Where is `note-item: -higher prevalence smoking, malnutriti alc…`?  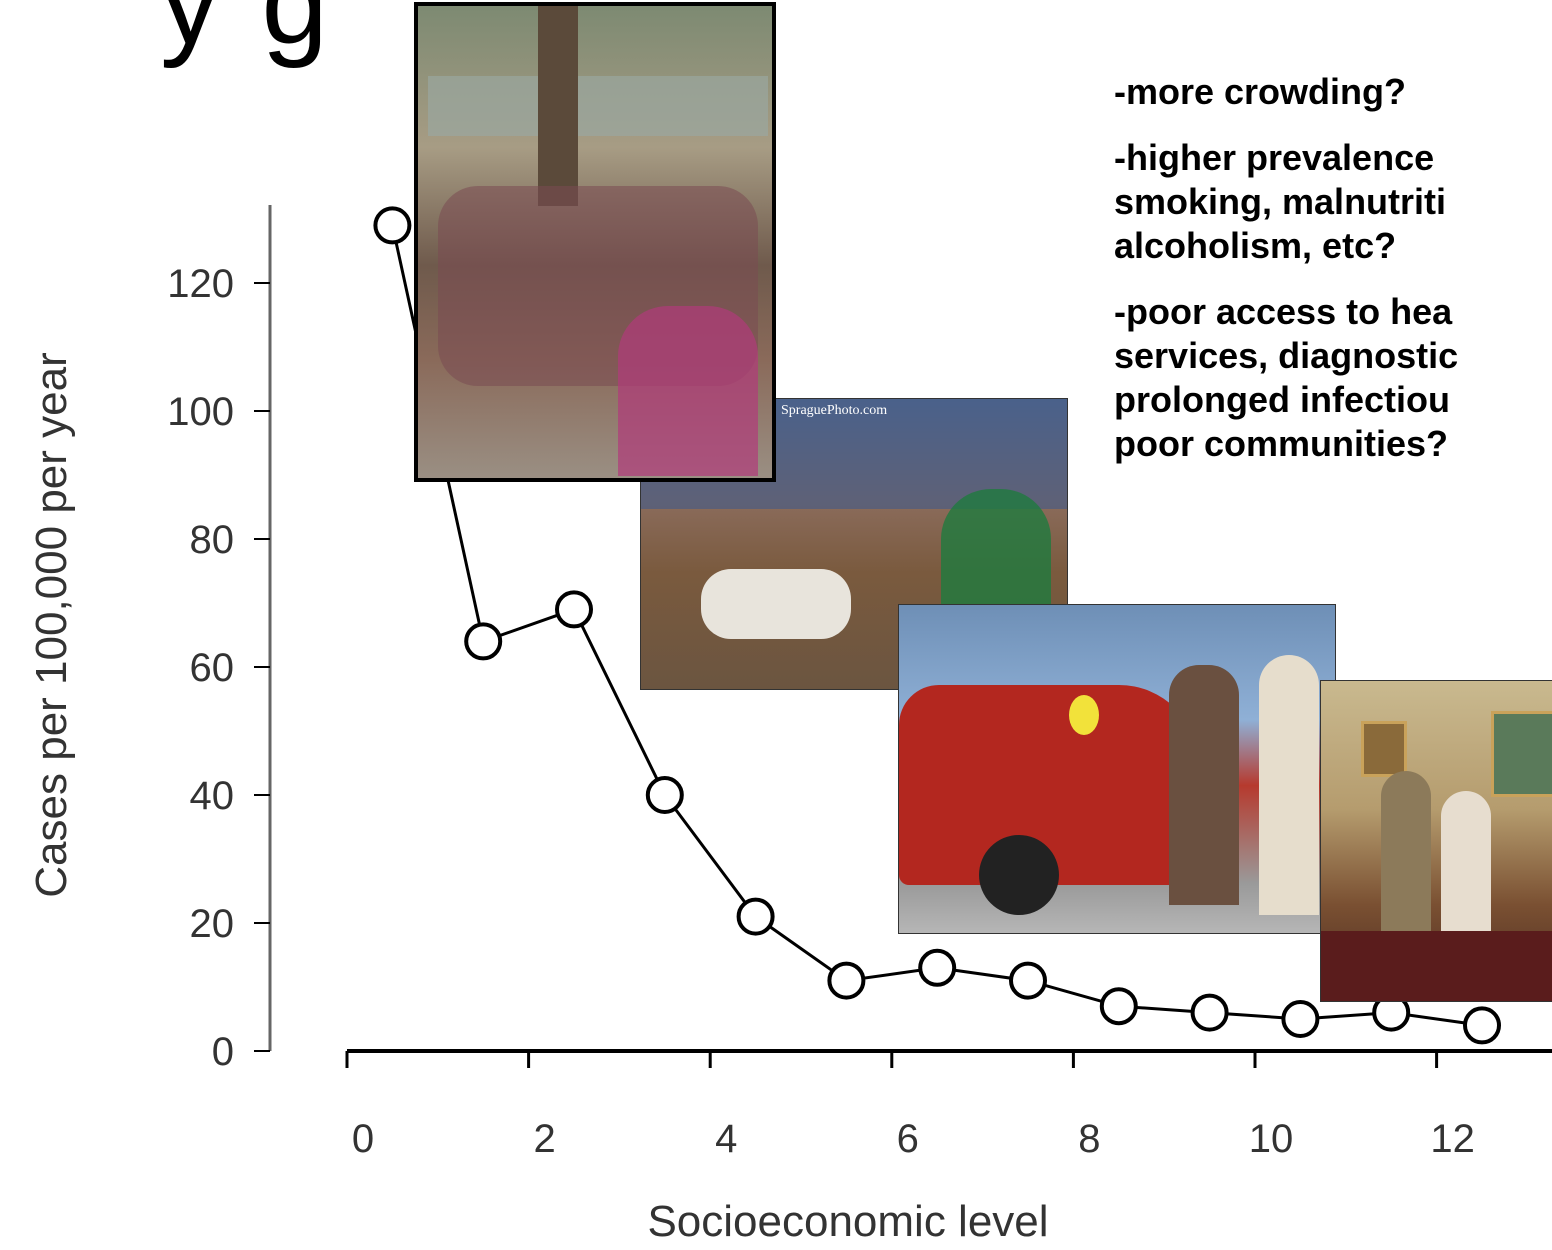
note-item: -higher prevalence smoking, malnutriti alc… is located at coordinates (1333, 202).